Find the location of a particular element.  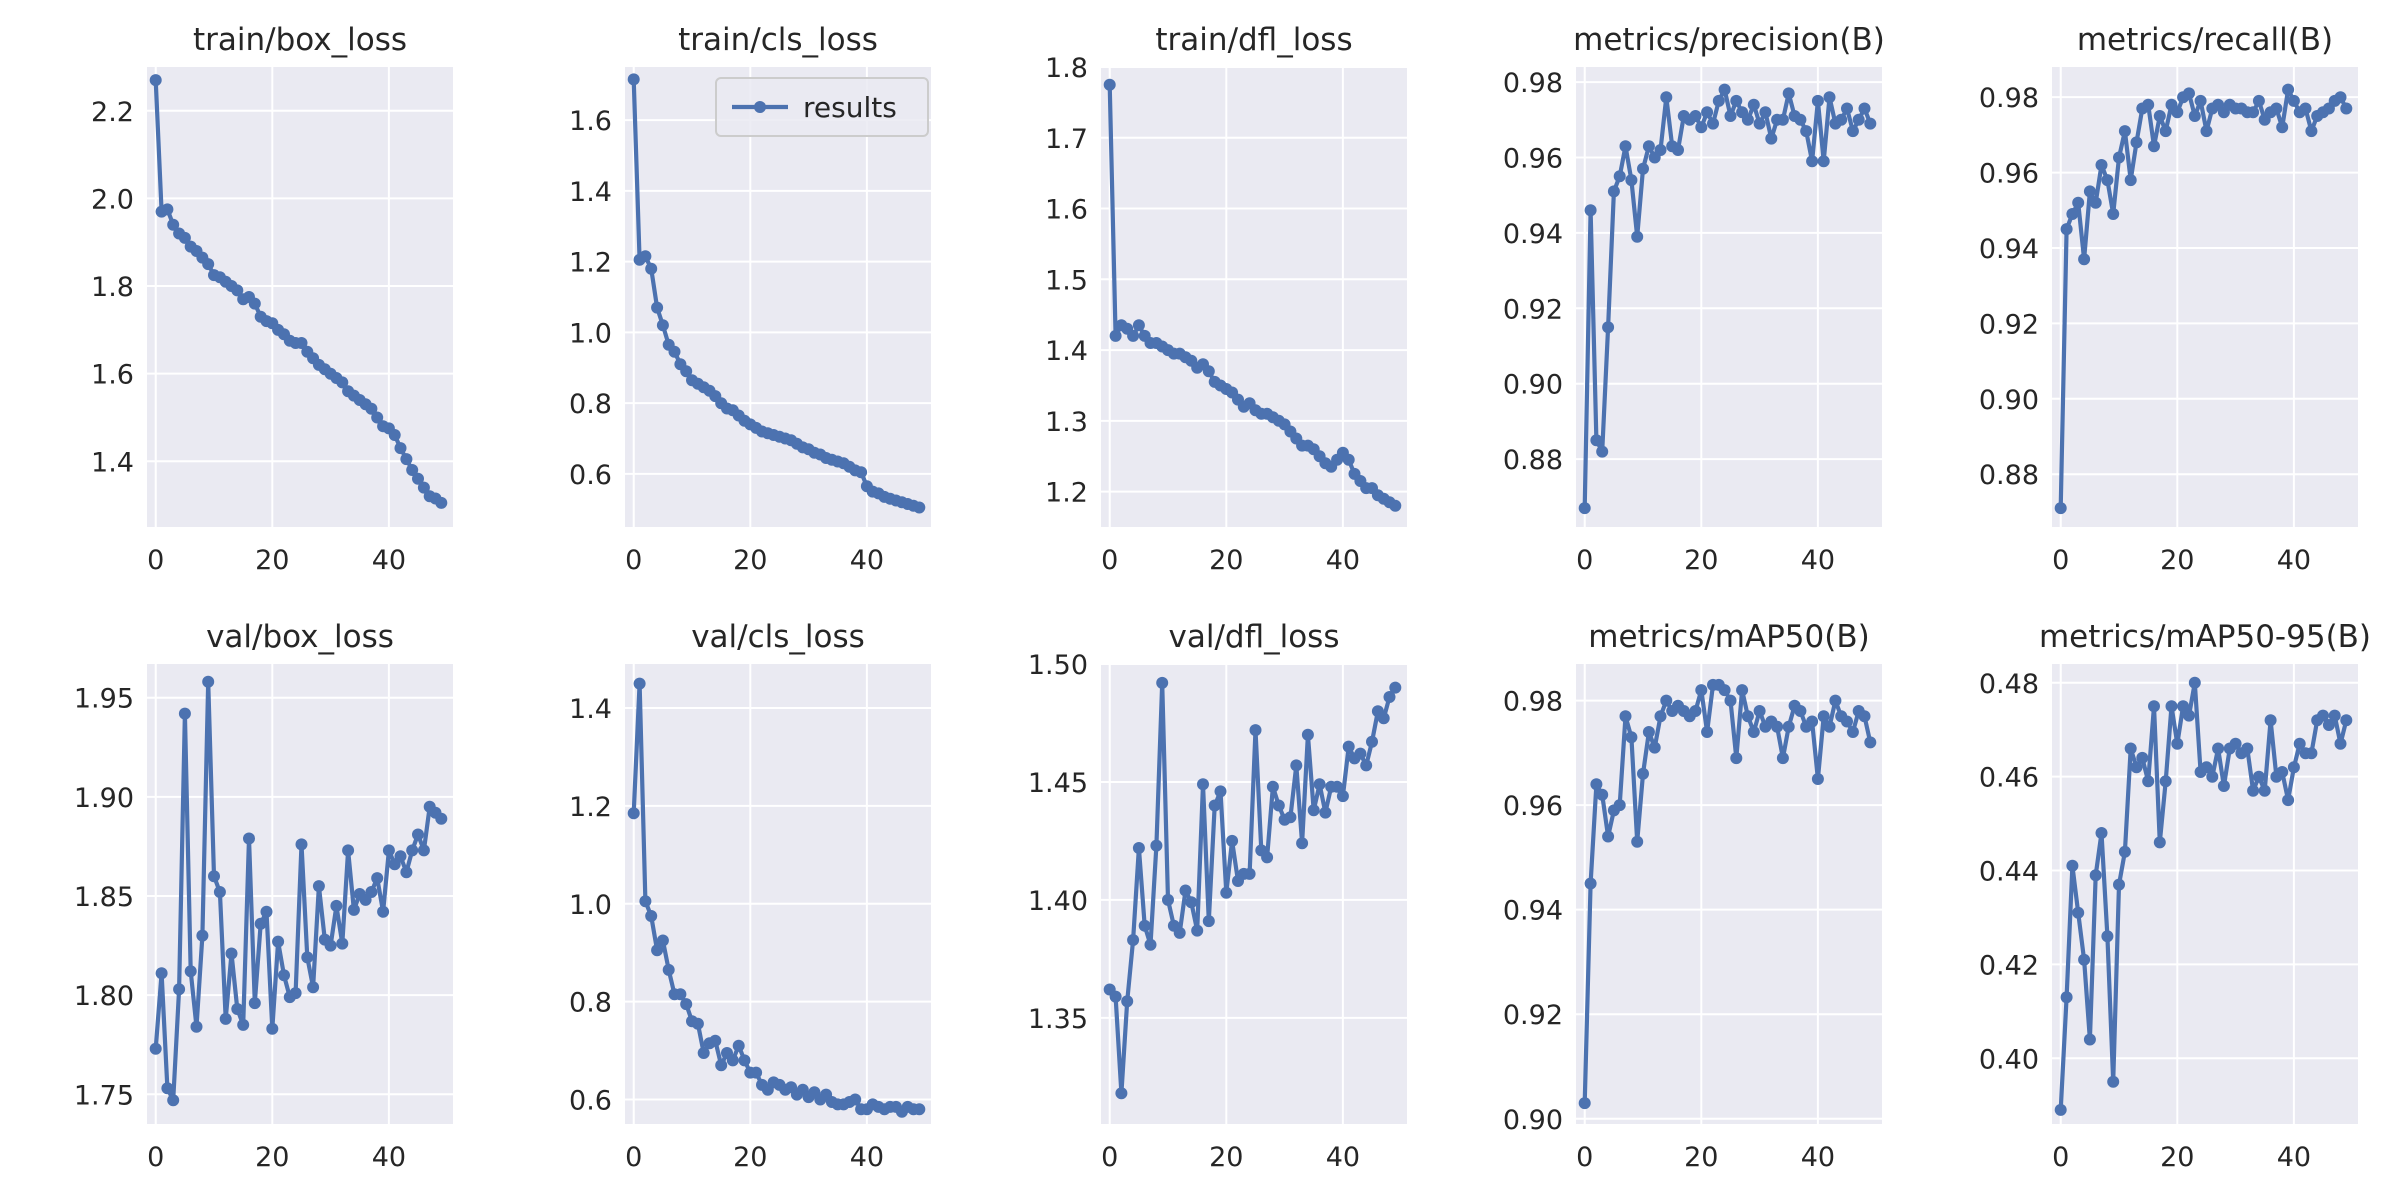

y-tick-label: 0.48 is located at coordinates (2009, 684).